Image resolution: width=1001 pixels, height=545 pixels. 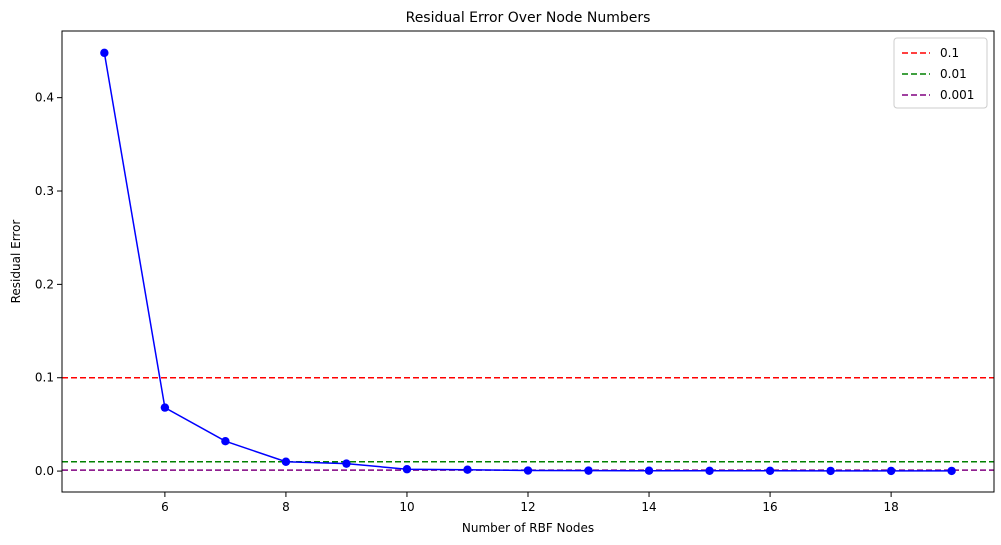 I want to click on chart-title: Residual Error Over Node Numbers, so click(x=528, y=18).